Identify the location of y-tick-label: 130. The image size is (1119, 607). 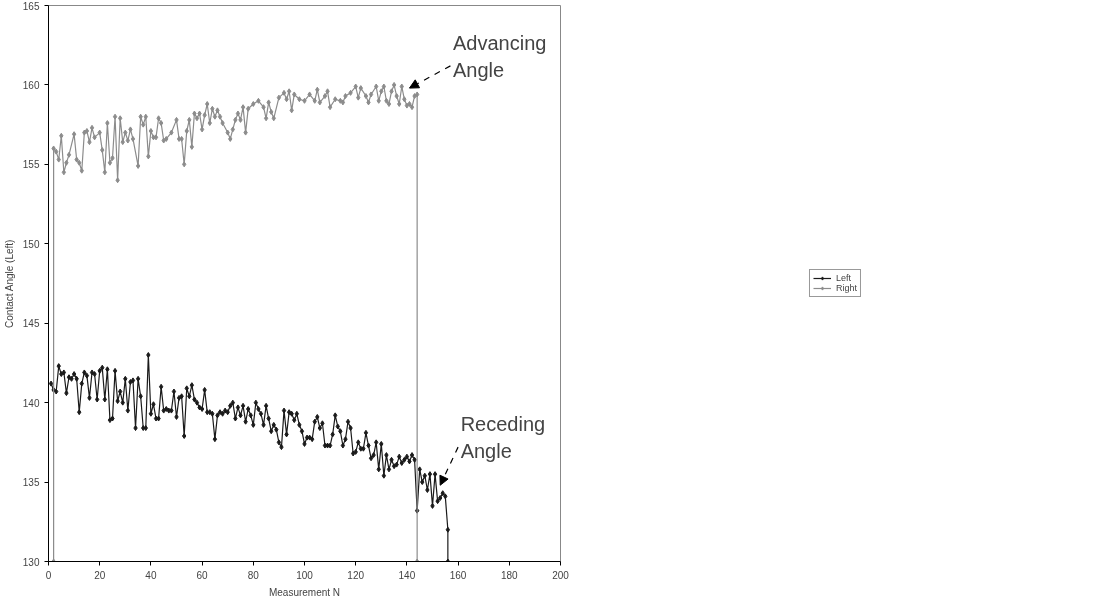
(31, 562).